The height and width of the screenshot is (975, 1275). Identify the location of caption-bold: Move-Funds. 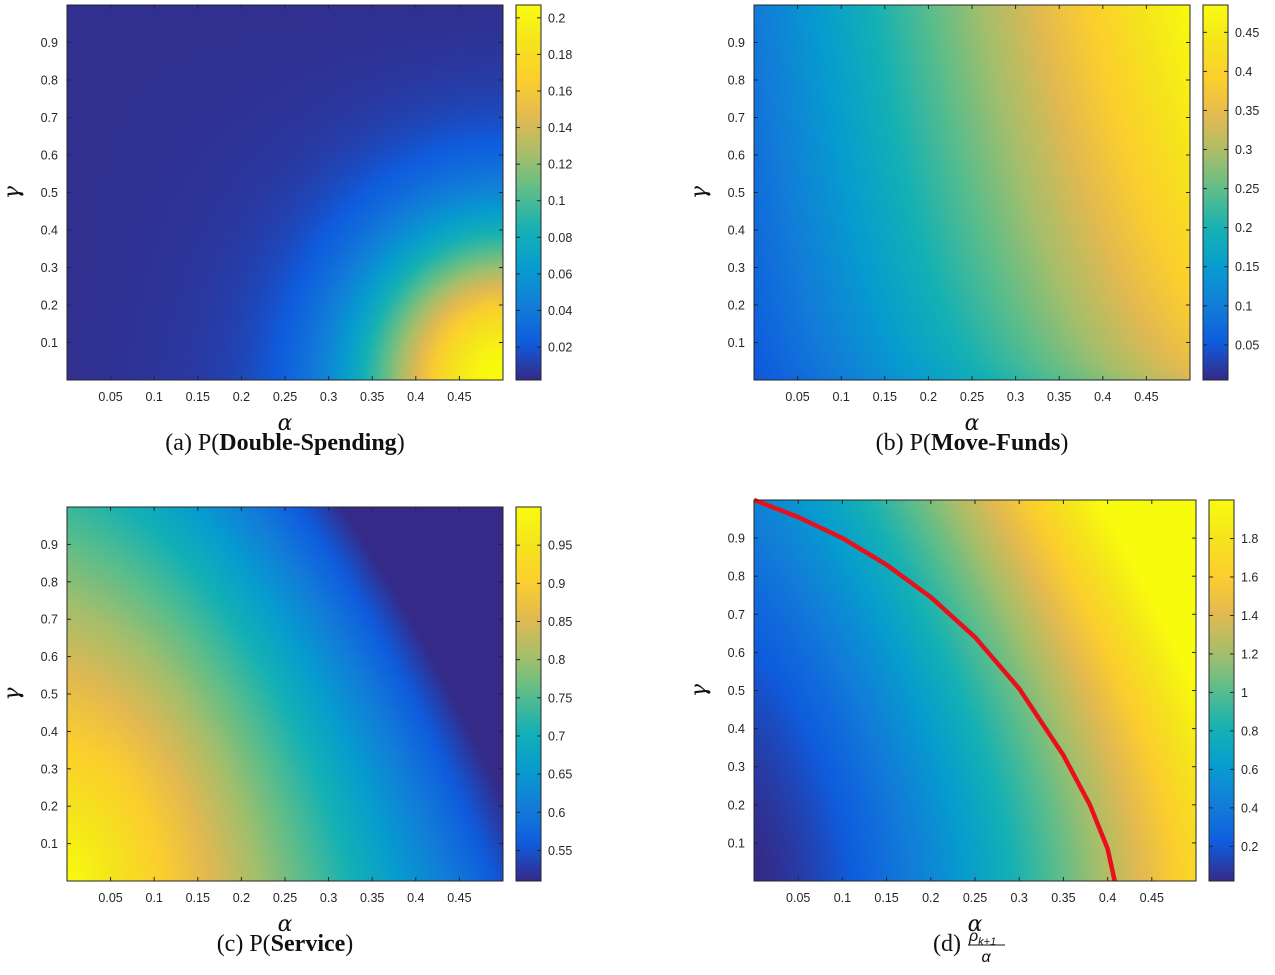
(995, 443).